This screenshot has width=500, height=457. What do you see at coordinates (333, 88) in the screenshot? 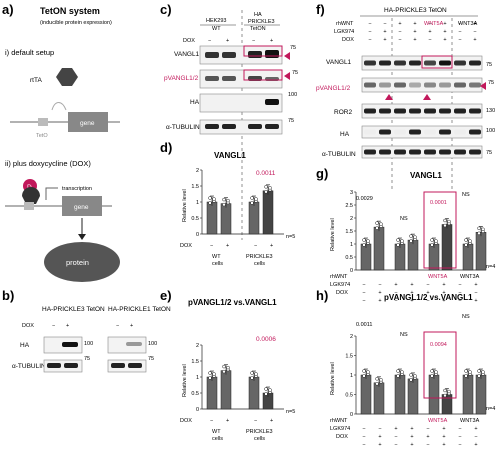
I see `f-row-pvangl: pVANGL1/2` at bounding box center [333, 88].